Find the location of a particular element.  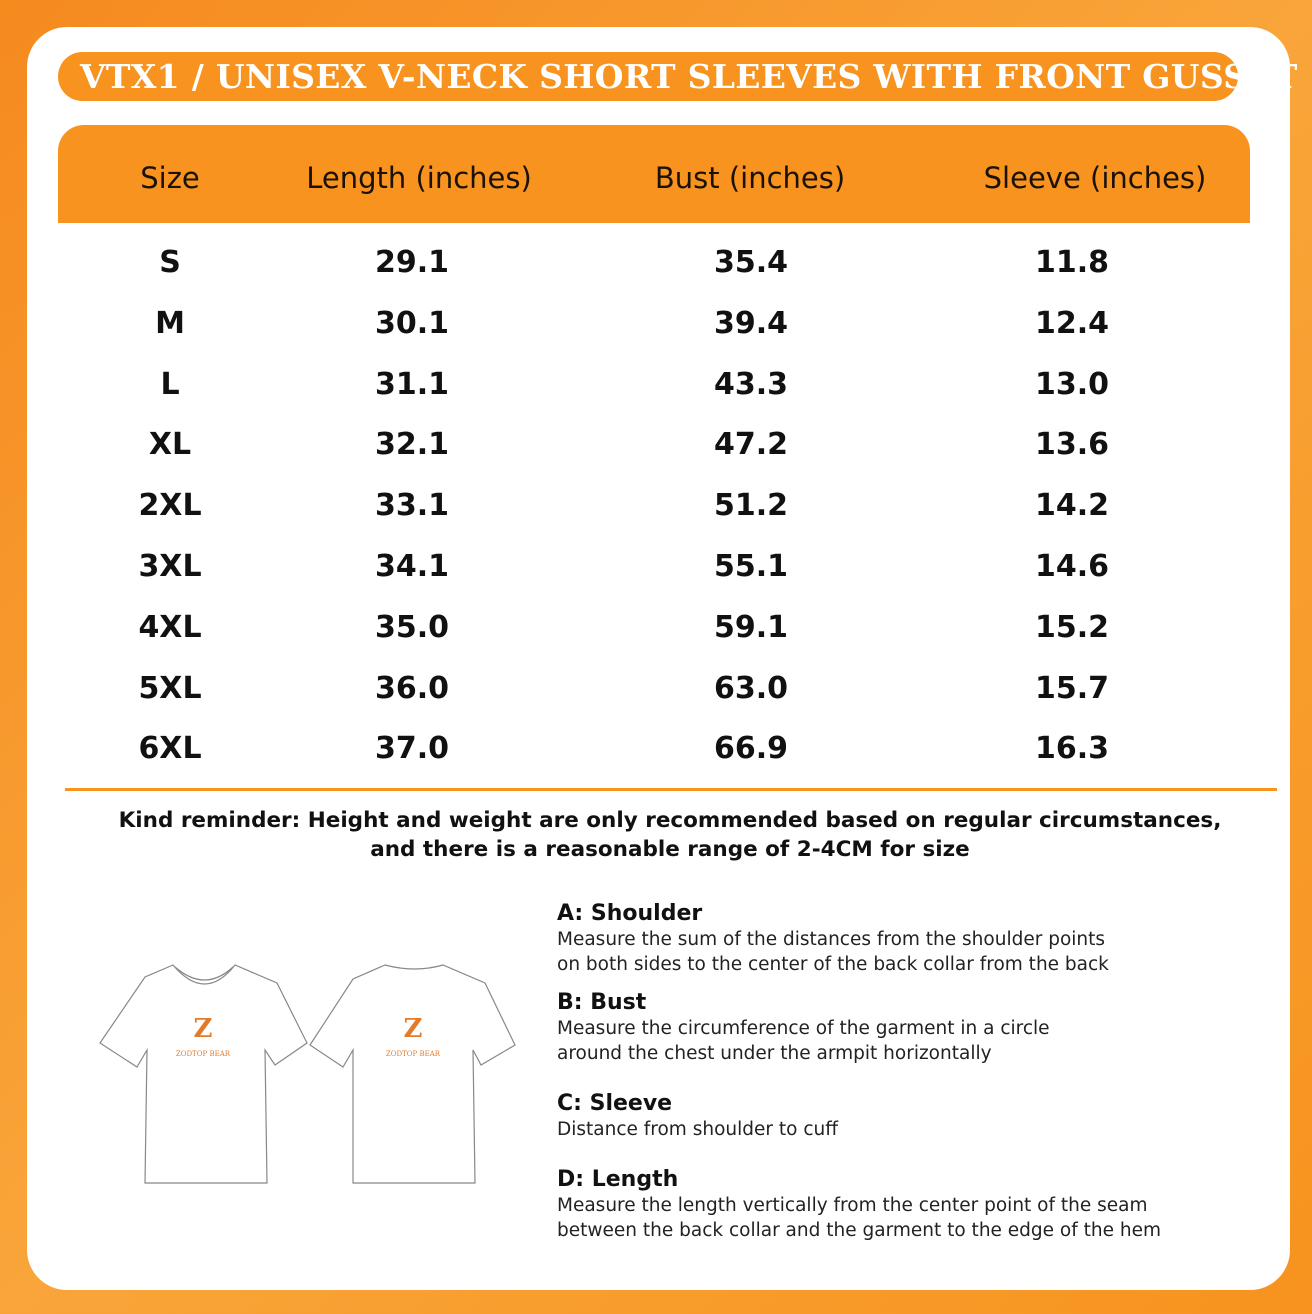

sleeve-cell: 13.0 is located at coordinates (1072, 384).